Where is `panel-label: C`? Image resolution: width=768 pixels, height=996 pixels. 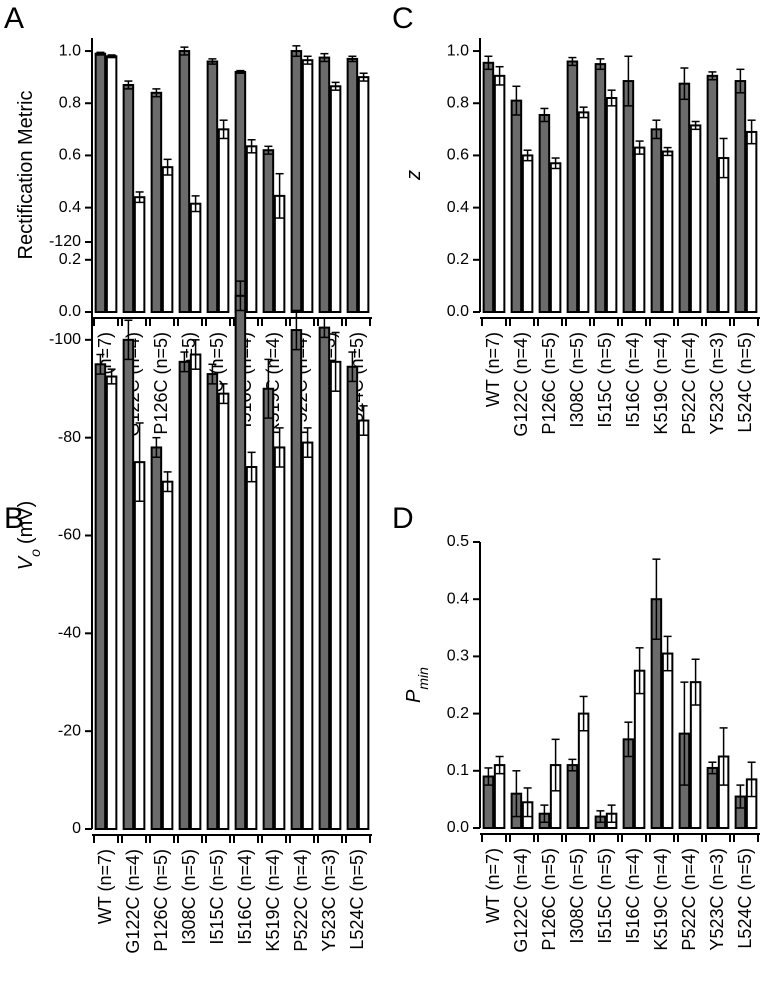 panel-label: C is located at coordinates (403, 18).